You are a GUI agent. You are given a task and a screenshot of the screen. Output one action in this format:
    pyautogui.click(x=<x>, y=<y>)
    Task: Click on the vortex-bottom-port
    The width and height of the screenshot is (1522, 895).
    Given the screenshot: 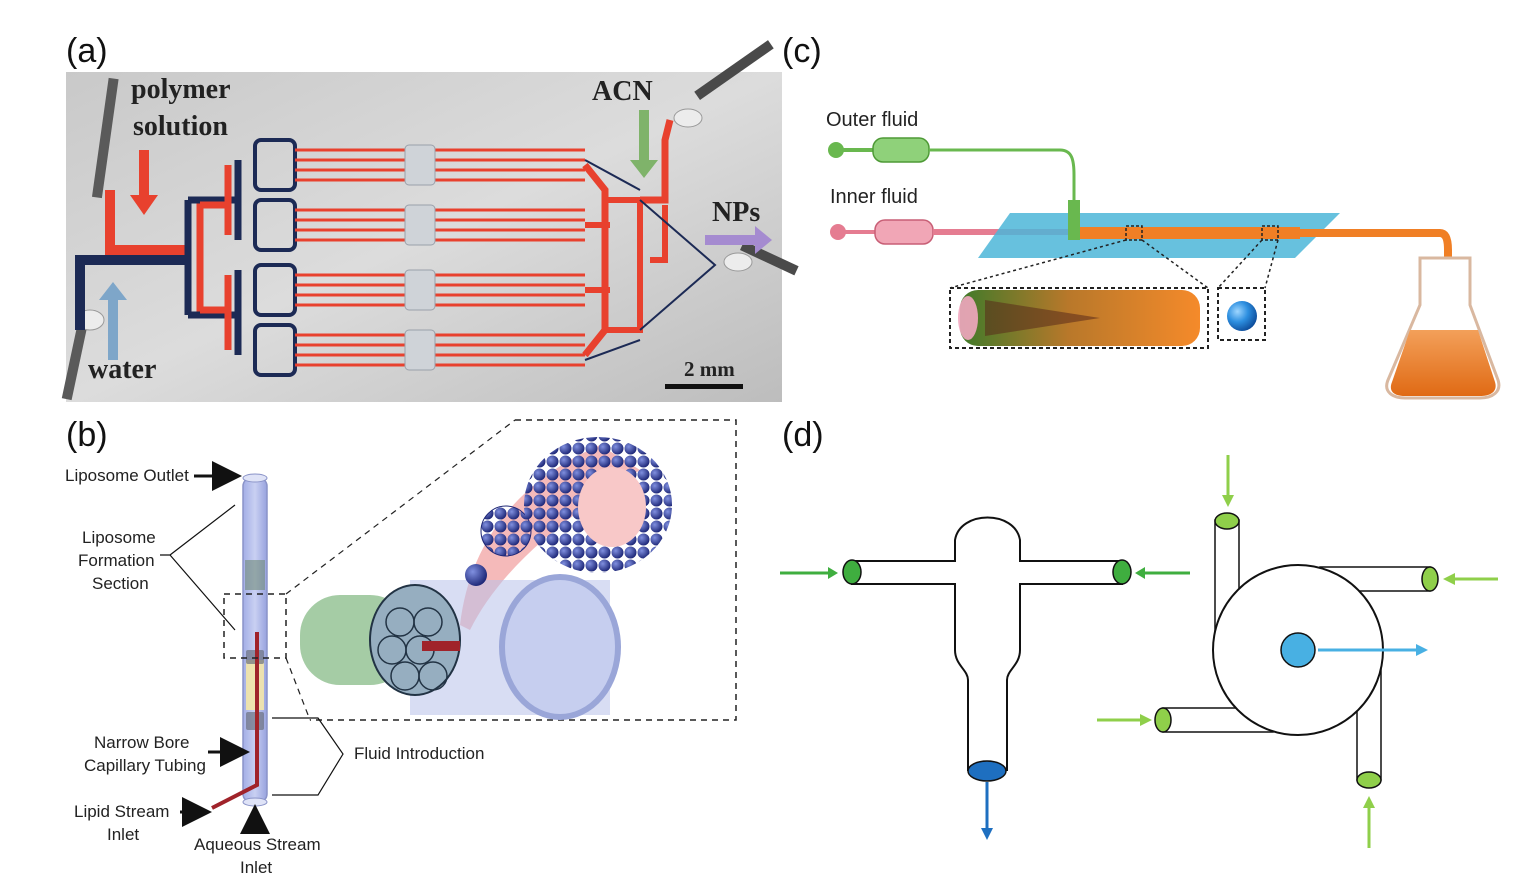 What is the action you would take?
    pyautogui.click(x=1369, y=780)
    